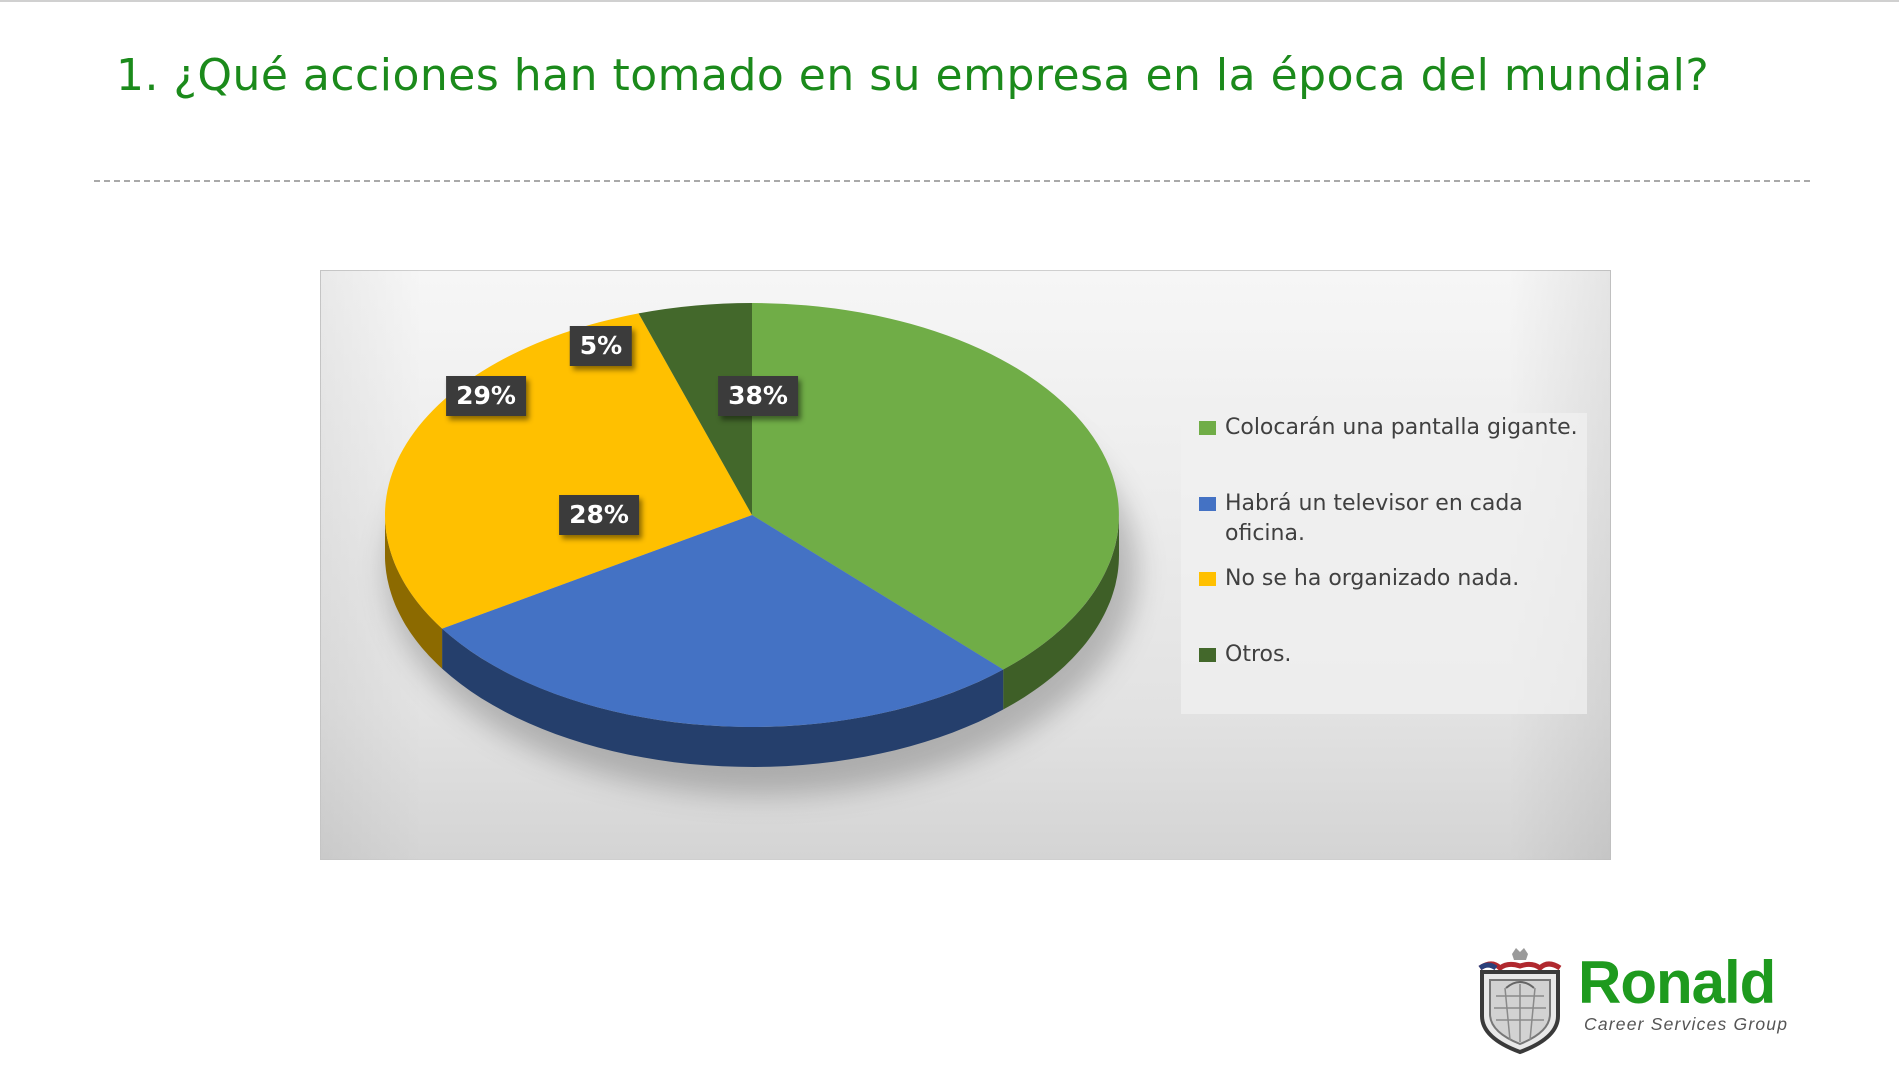 The image size is (1899, 1084). I want to click on legend-swatch-yellow, so click(1207, 579).